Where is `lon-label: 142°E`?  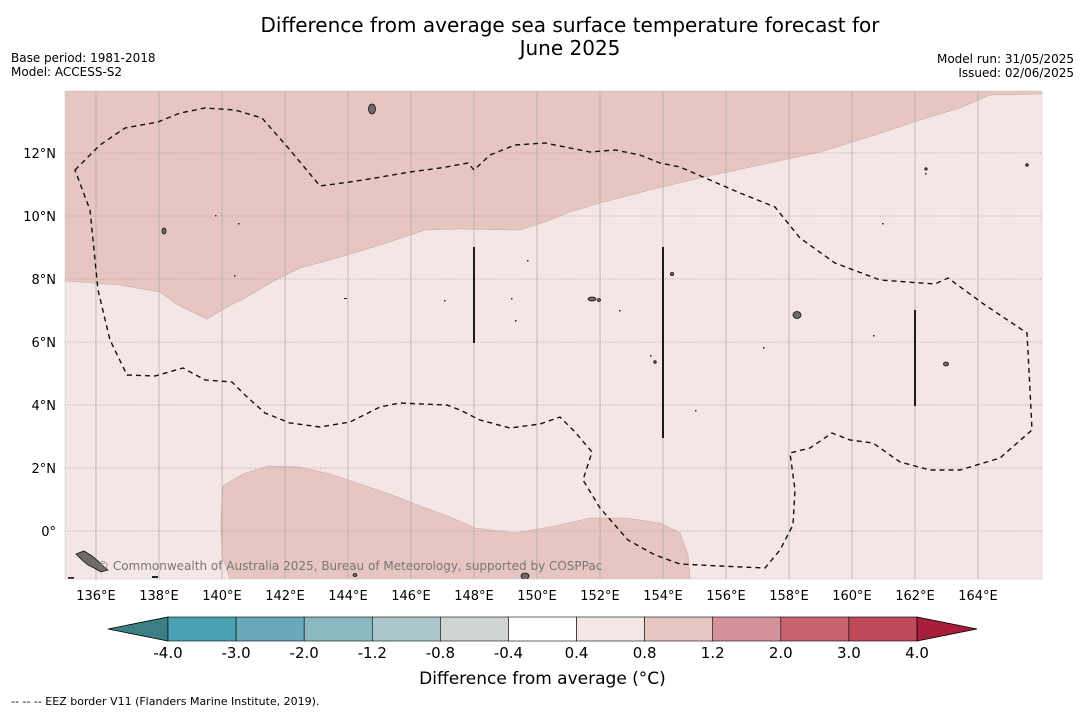 lon-label: 142°E is located at coordinates (285, 596).